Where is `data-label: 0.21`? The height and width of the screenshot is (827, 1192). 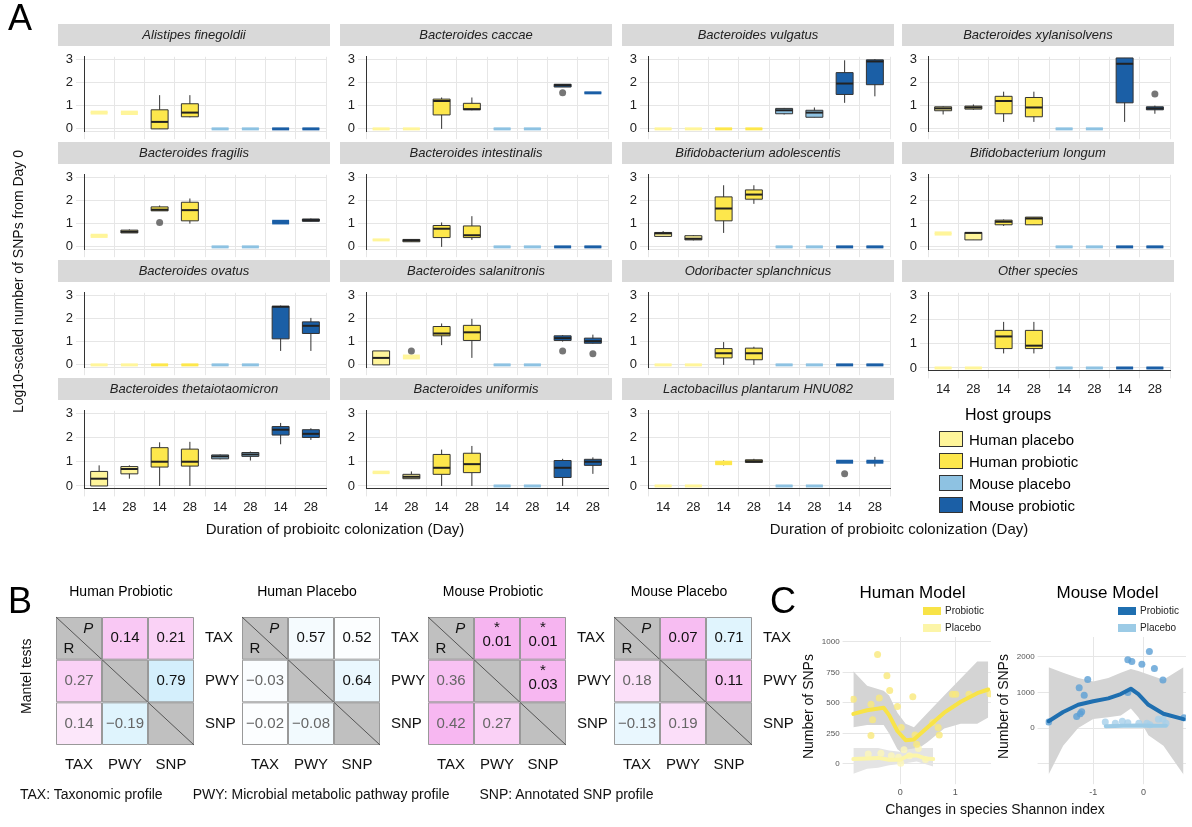
data-label: 0.21 is located at coordinates (171, 637).